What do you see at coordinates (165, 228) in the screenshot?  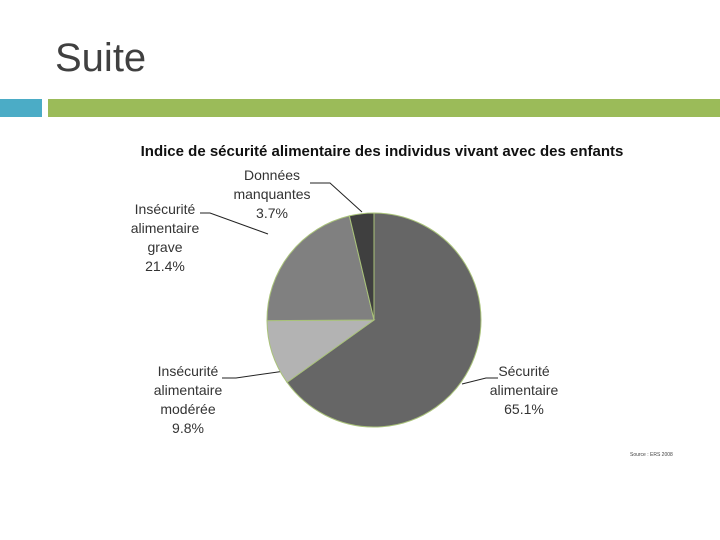 I see `slice-name: Insécurité alimentaire grave` at bounding box center [165, 228].